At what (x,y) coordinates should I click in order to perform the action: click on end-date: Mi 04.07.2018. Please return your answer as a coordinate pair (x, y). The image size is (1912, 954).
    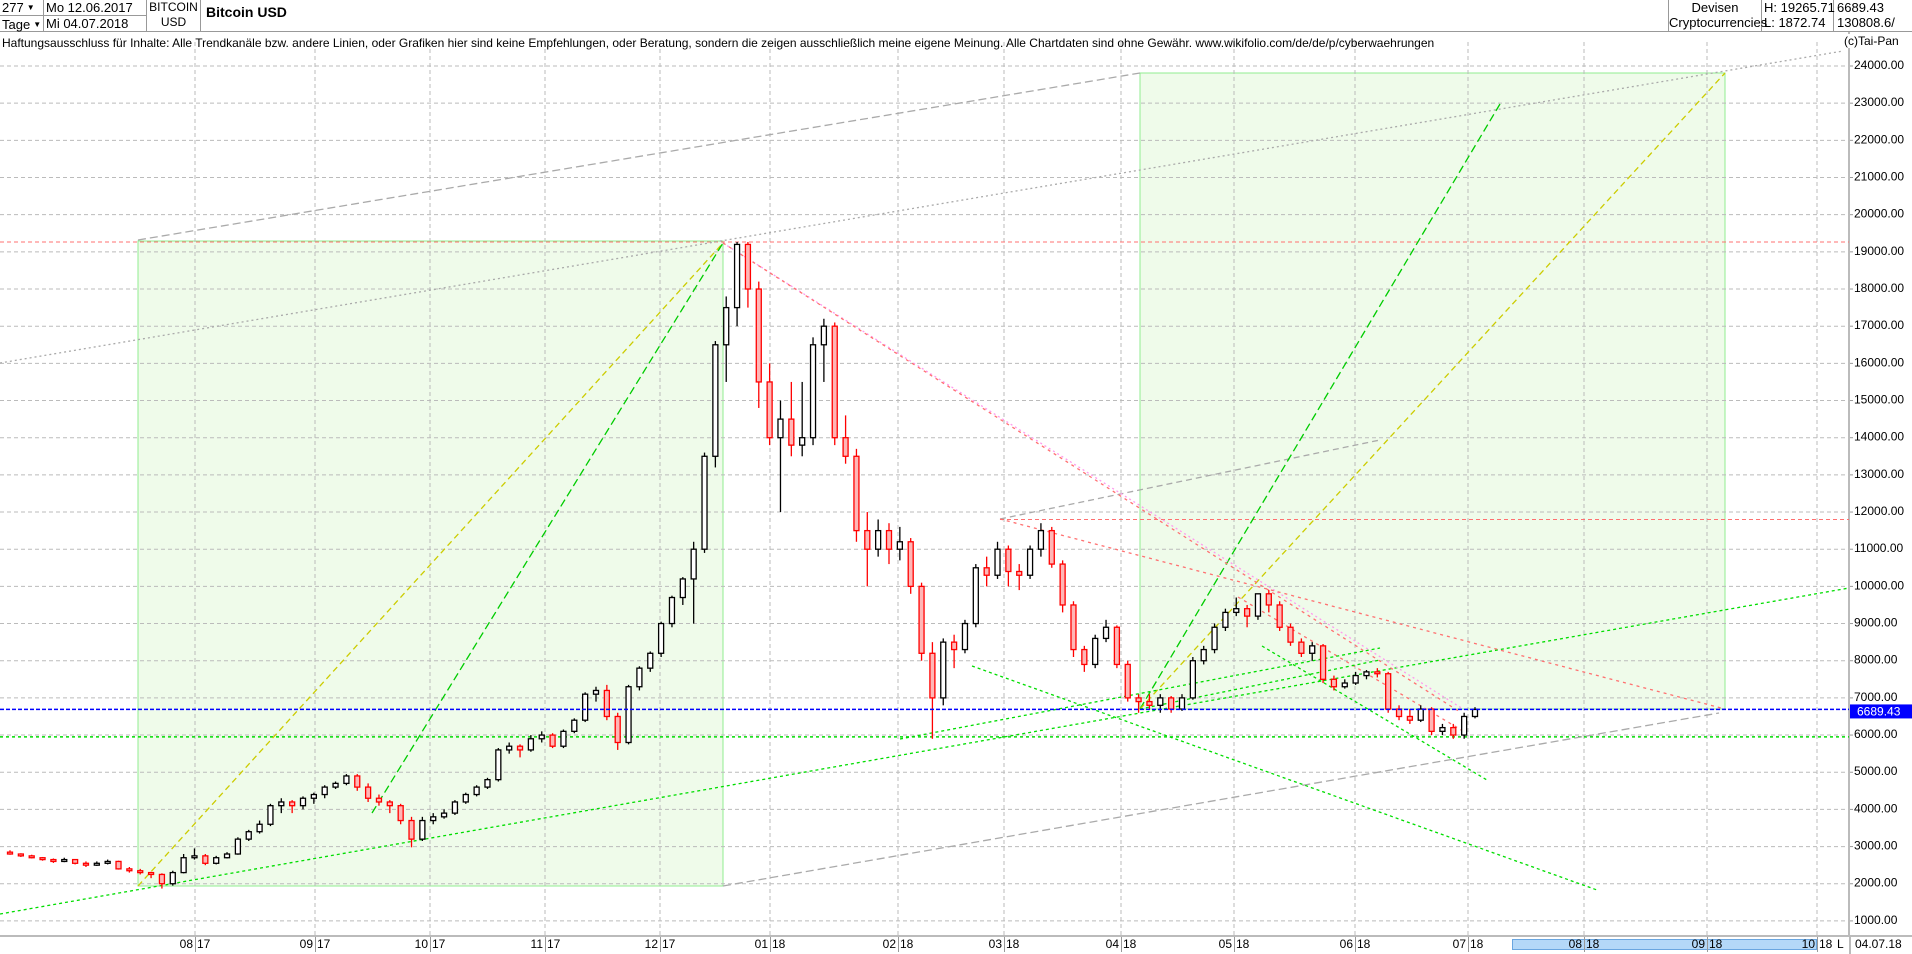
    Looking at the image, I should click on (95, 24).